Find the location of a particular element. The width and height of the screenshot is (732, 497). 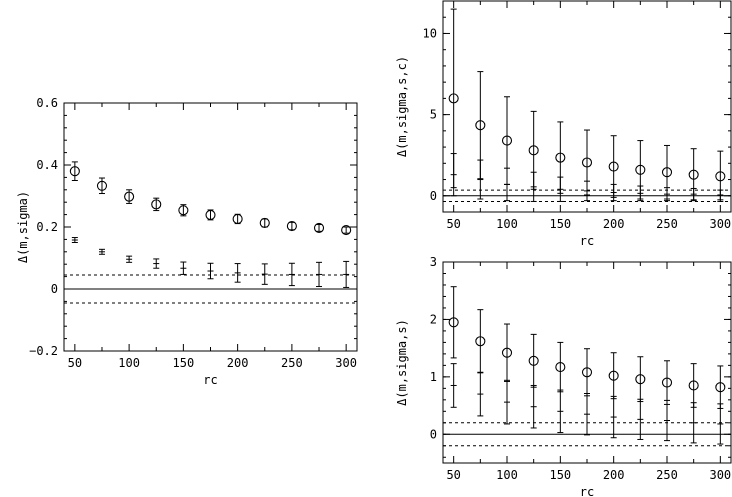

y-axis-label: Δ(m,sigma) is located at coordinates (23, 227).